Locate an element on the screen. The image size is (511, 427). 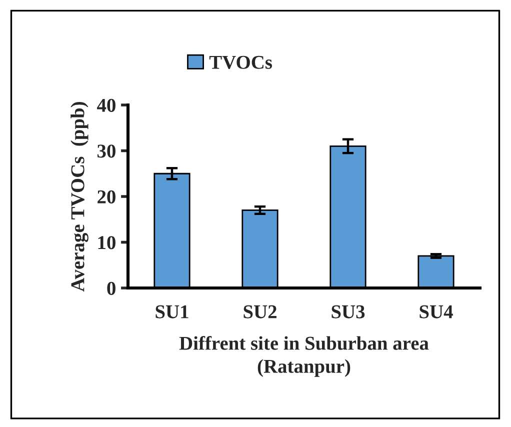
y-tick-label: 30 is located at coordinates (106, 151).